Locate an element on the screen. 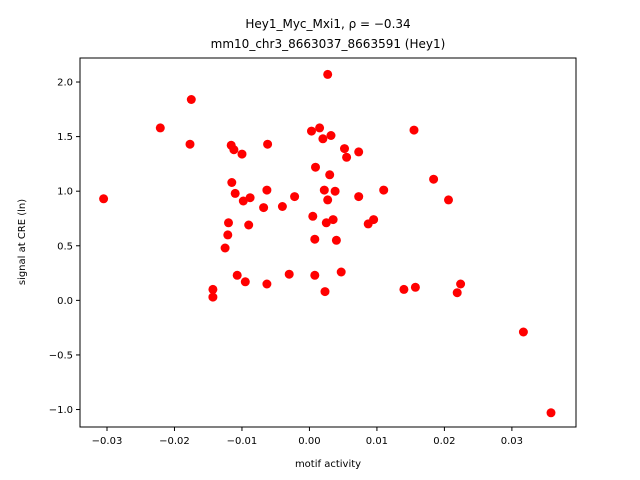  x-tick-label: −0.02 is located at coordinates (174, 441).